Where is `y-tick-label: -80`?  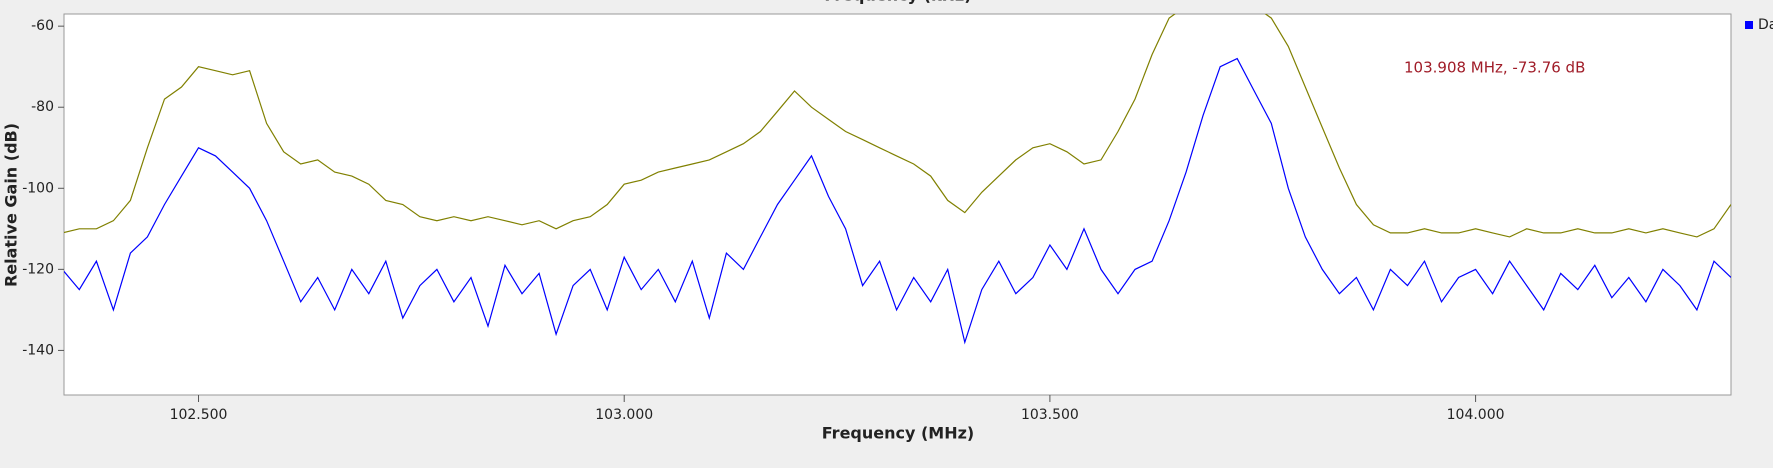
y-tick-label: -80 is located at coordinates (42, 107).